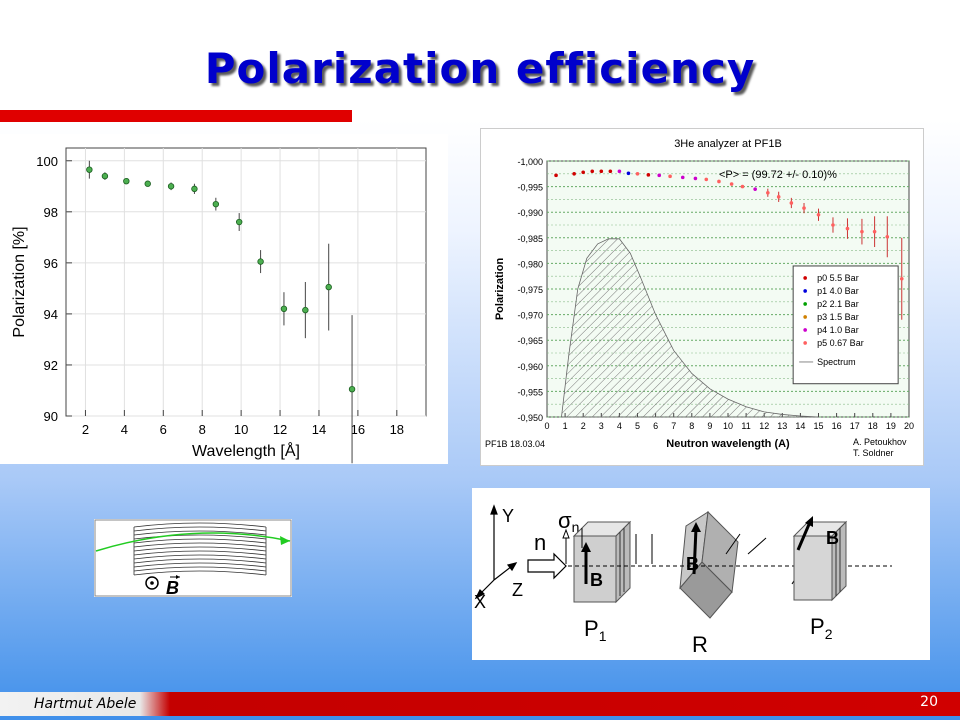  Describe the element at coordinates (530, 213) in the screenshot. I see `y-tick-label: -0,990` at that location.